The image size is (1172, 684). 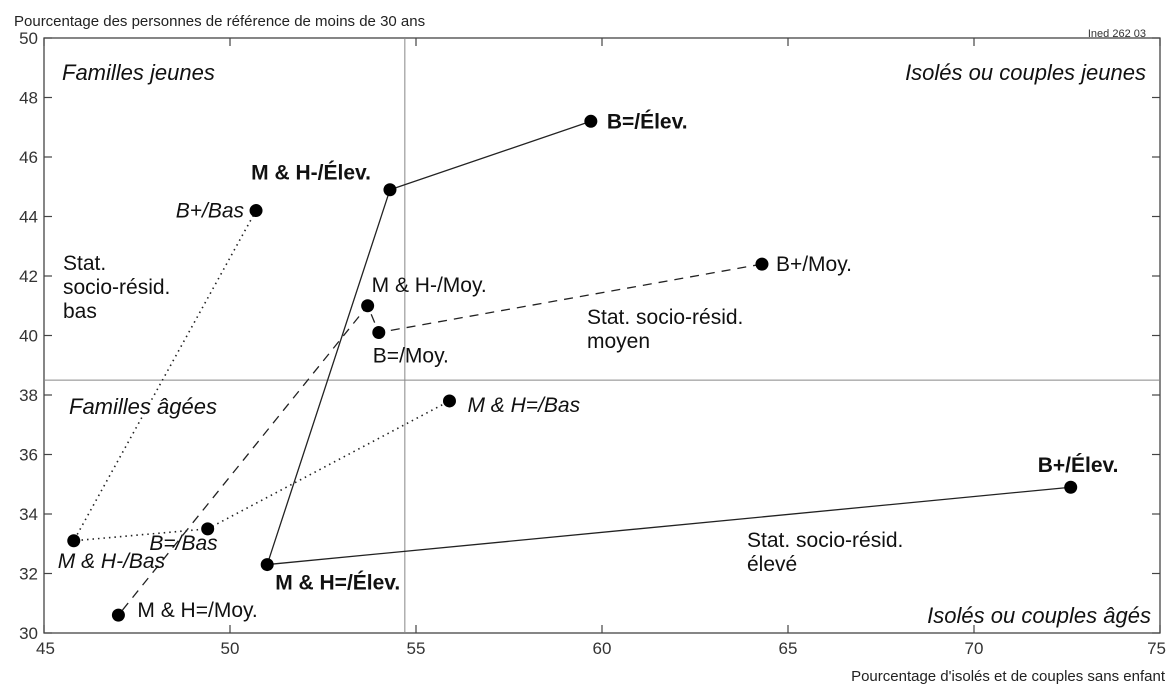 What do you see at coordinates (814, 264) in the screenshot?
I see `point-label: B+/Moy.` at bounding box center [814, 264].